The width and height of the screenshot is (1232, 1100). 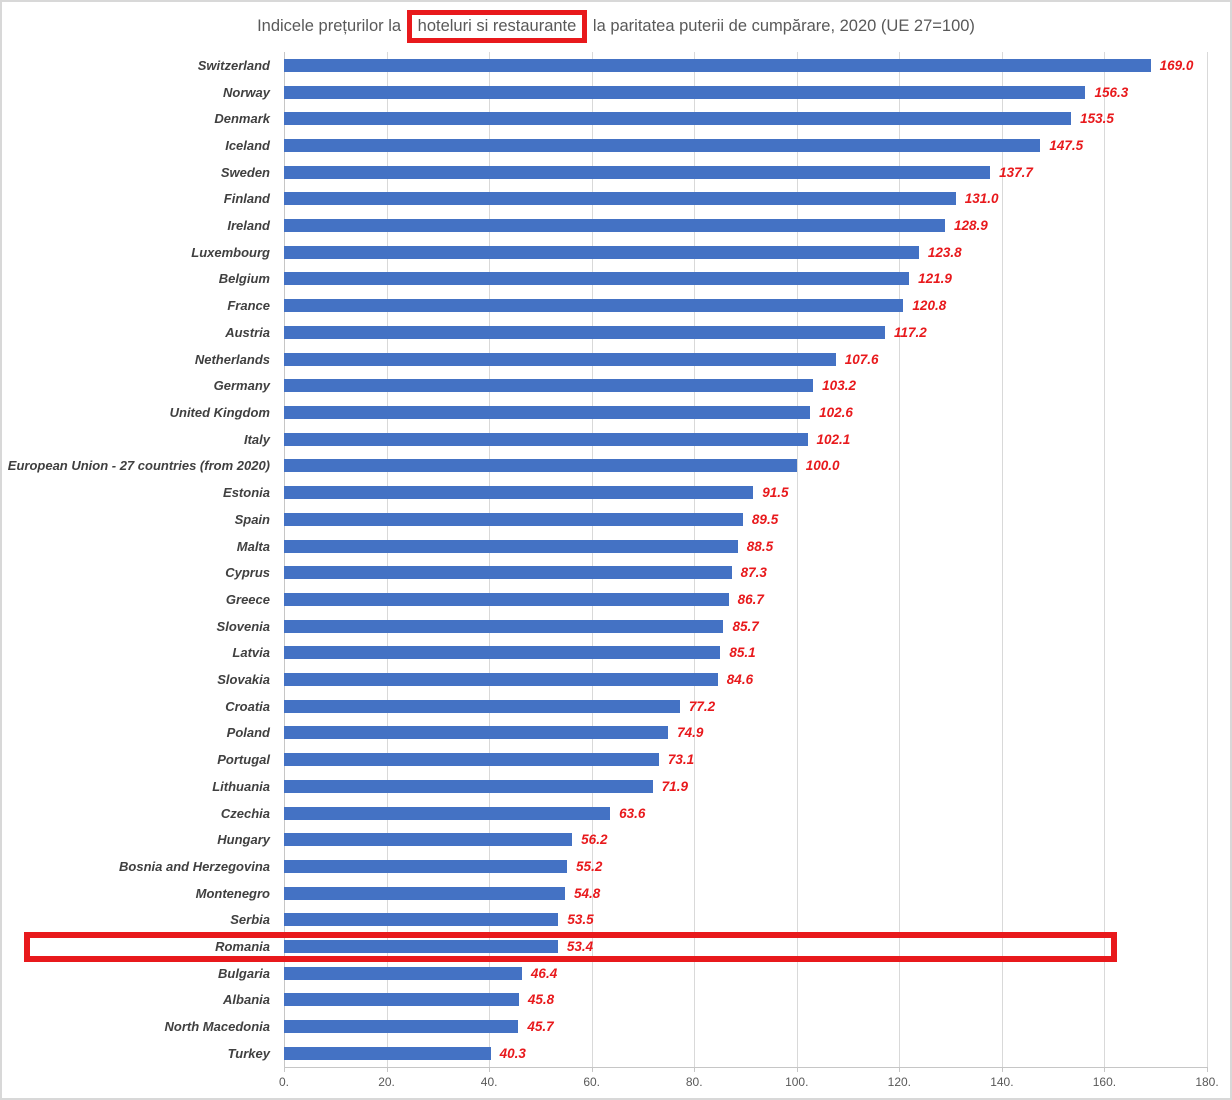 What do you see at coordinates (745, 1067) in the screenshot?
I see `x-axis-line` at bounding box center [745, 1067].